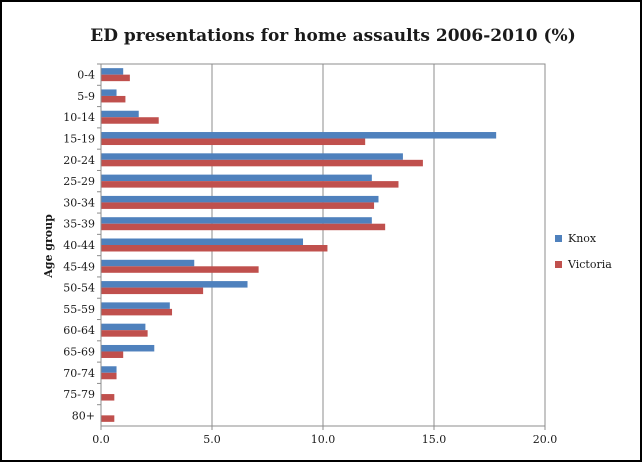  I want to click on y-tick-label: 55-59, so click(79, 309).